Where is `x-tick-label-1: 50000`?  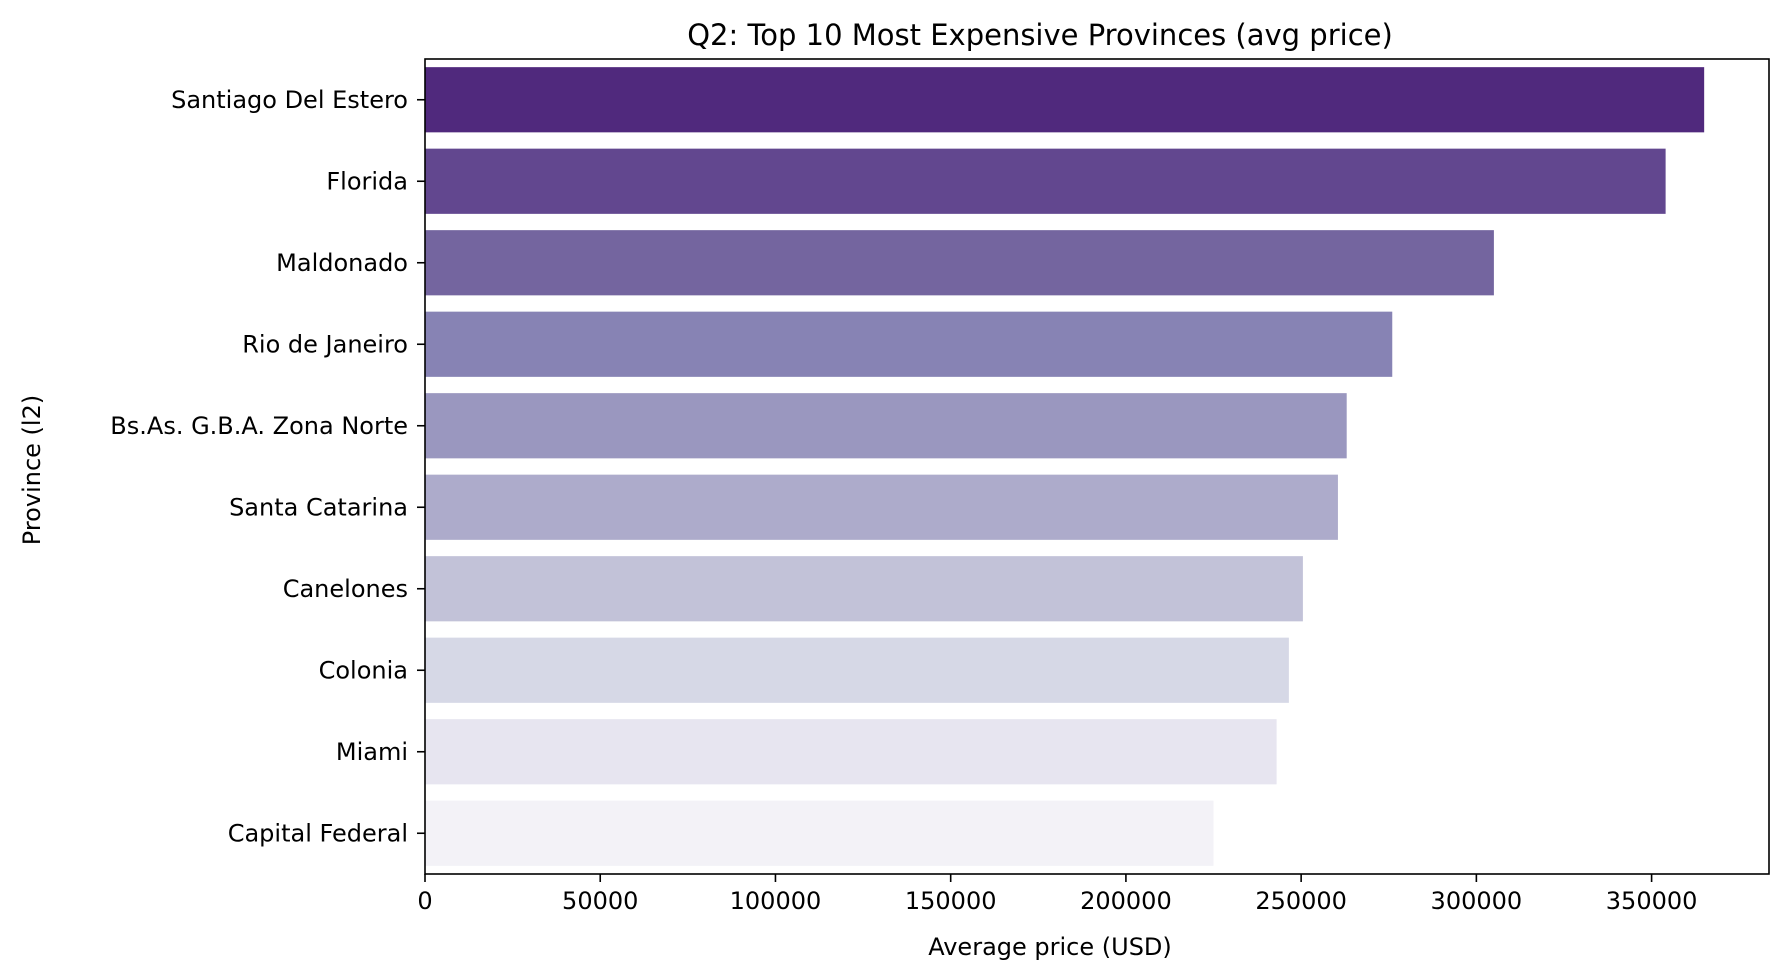 x-tick-label-1: 50000 is located at coordinates (600, 901).